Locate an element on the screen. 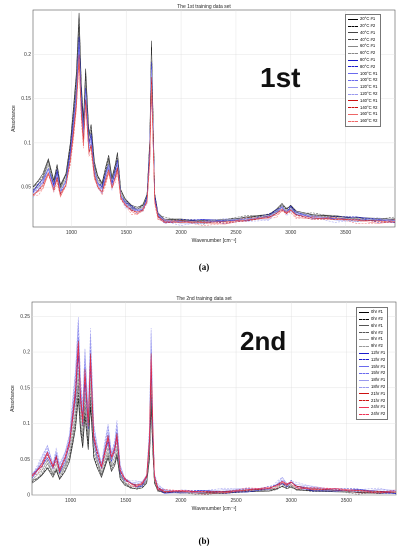 The width and height of the screenshot is (408, 550). legend-item: 100°C #1 is located at coordinates (363, 73).